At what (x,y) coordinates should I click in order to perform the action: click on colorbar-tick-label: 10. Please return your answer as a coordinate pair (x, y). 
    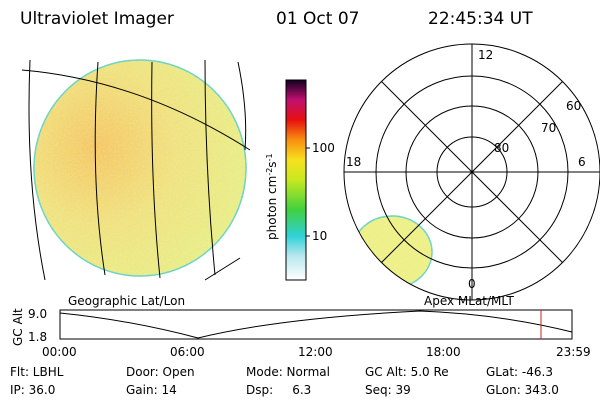
    Looking at the image, I should click on (319, 236).